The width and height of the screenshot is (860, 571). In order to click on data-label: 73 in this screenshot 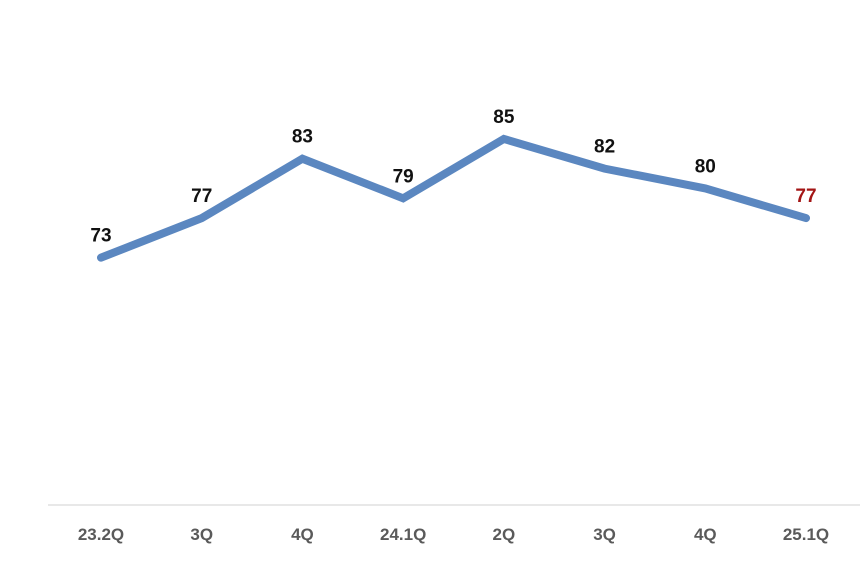, I will do `click(100, 236)`.